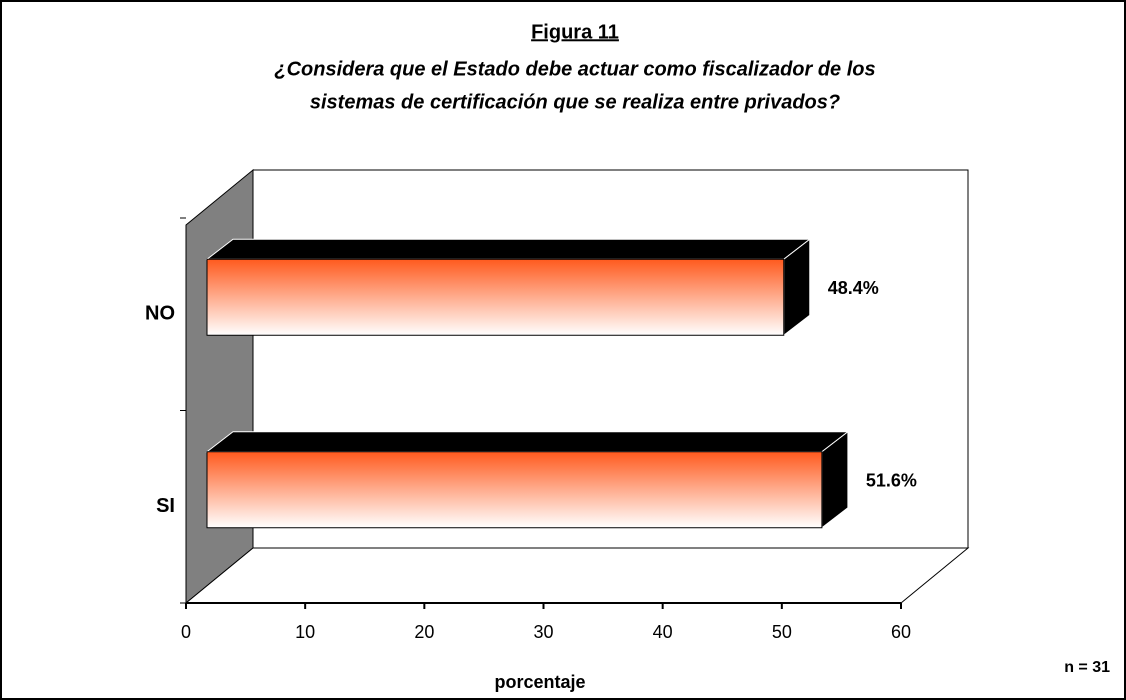  I want to click on value-label: 48.4%, so click(853, 288).